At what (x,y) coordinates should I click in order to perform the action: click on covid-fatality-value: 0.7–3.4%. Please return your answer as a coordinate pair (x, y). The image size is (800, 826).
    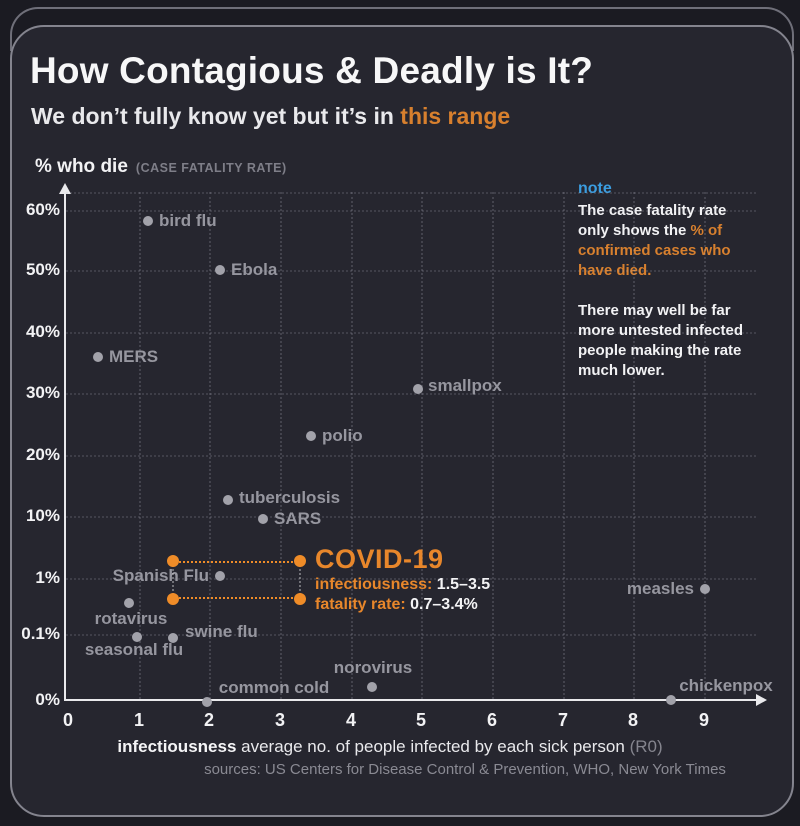
    Looking at the image, I should click on (441, 604).